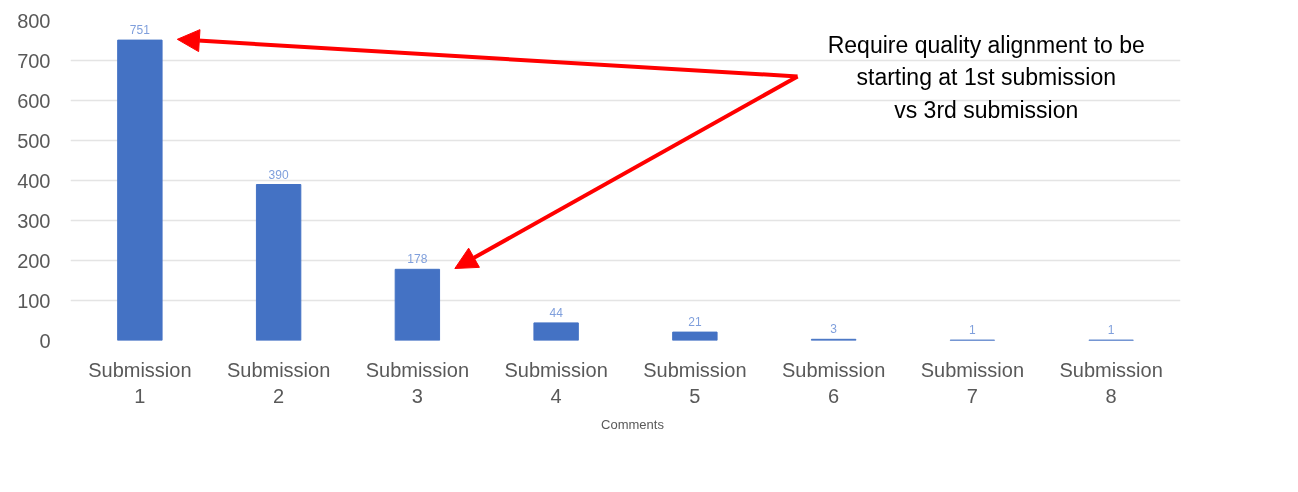 The width and height of the screenshot is (1298, 492). Describe the element at coordinates (972, 382) in the screenshot. I see `x-tick-label: Submission 7` at that location.